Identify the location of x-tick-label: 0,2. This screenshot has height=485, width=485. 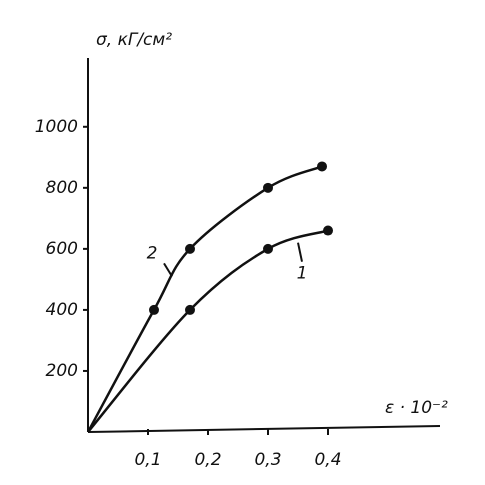
(207, 460).